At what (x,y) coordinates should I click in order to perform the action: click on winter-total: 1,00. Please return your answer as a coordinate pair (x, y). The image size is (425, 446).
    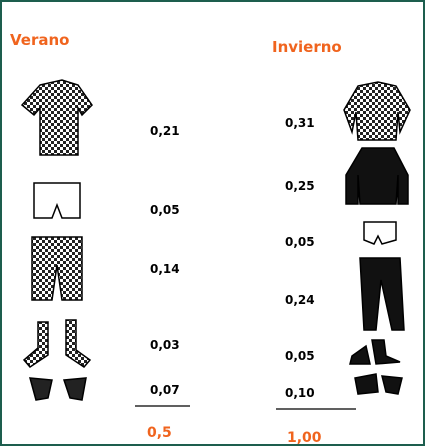
    Looking at the image, I should click on (304, 438).